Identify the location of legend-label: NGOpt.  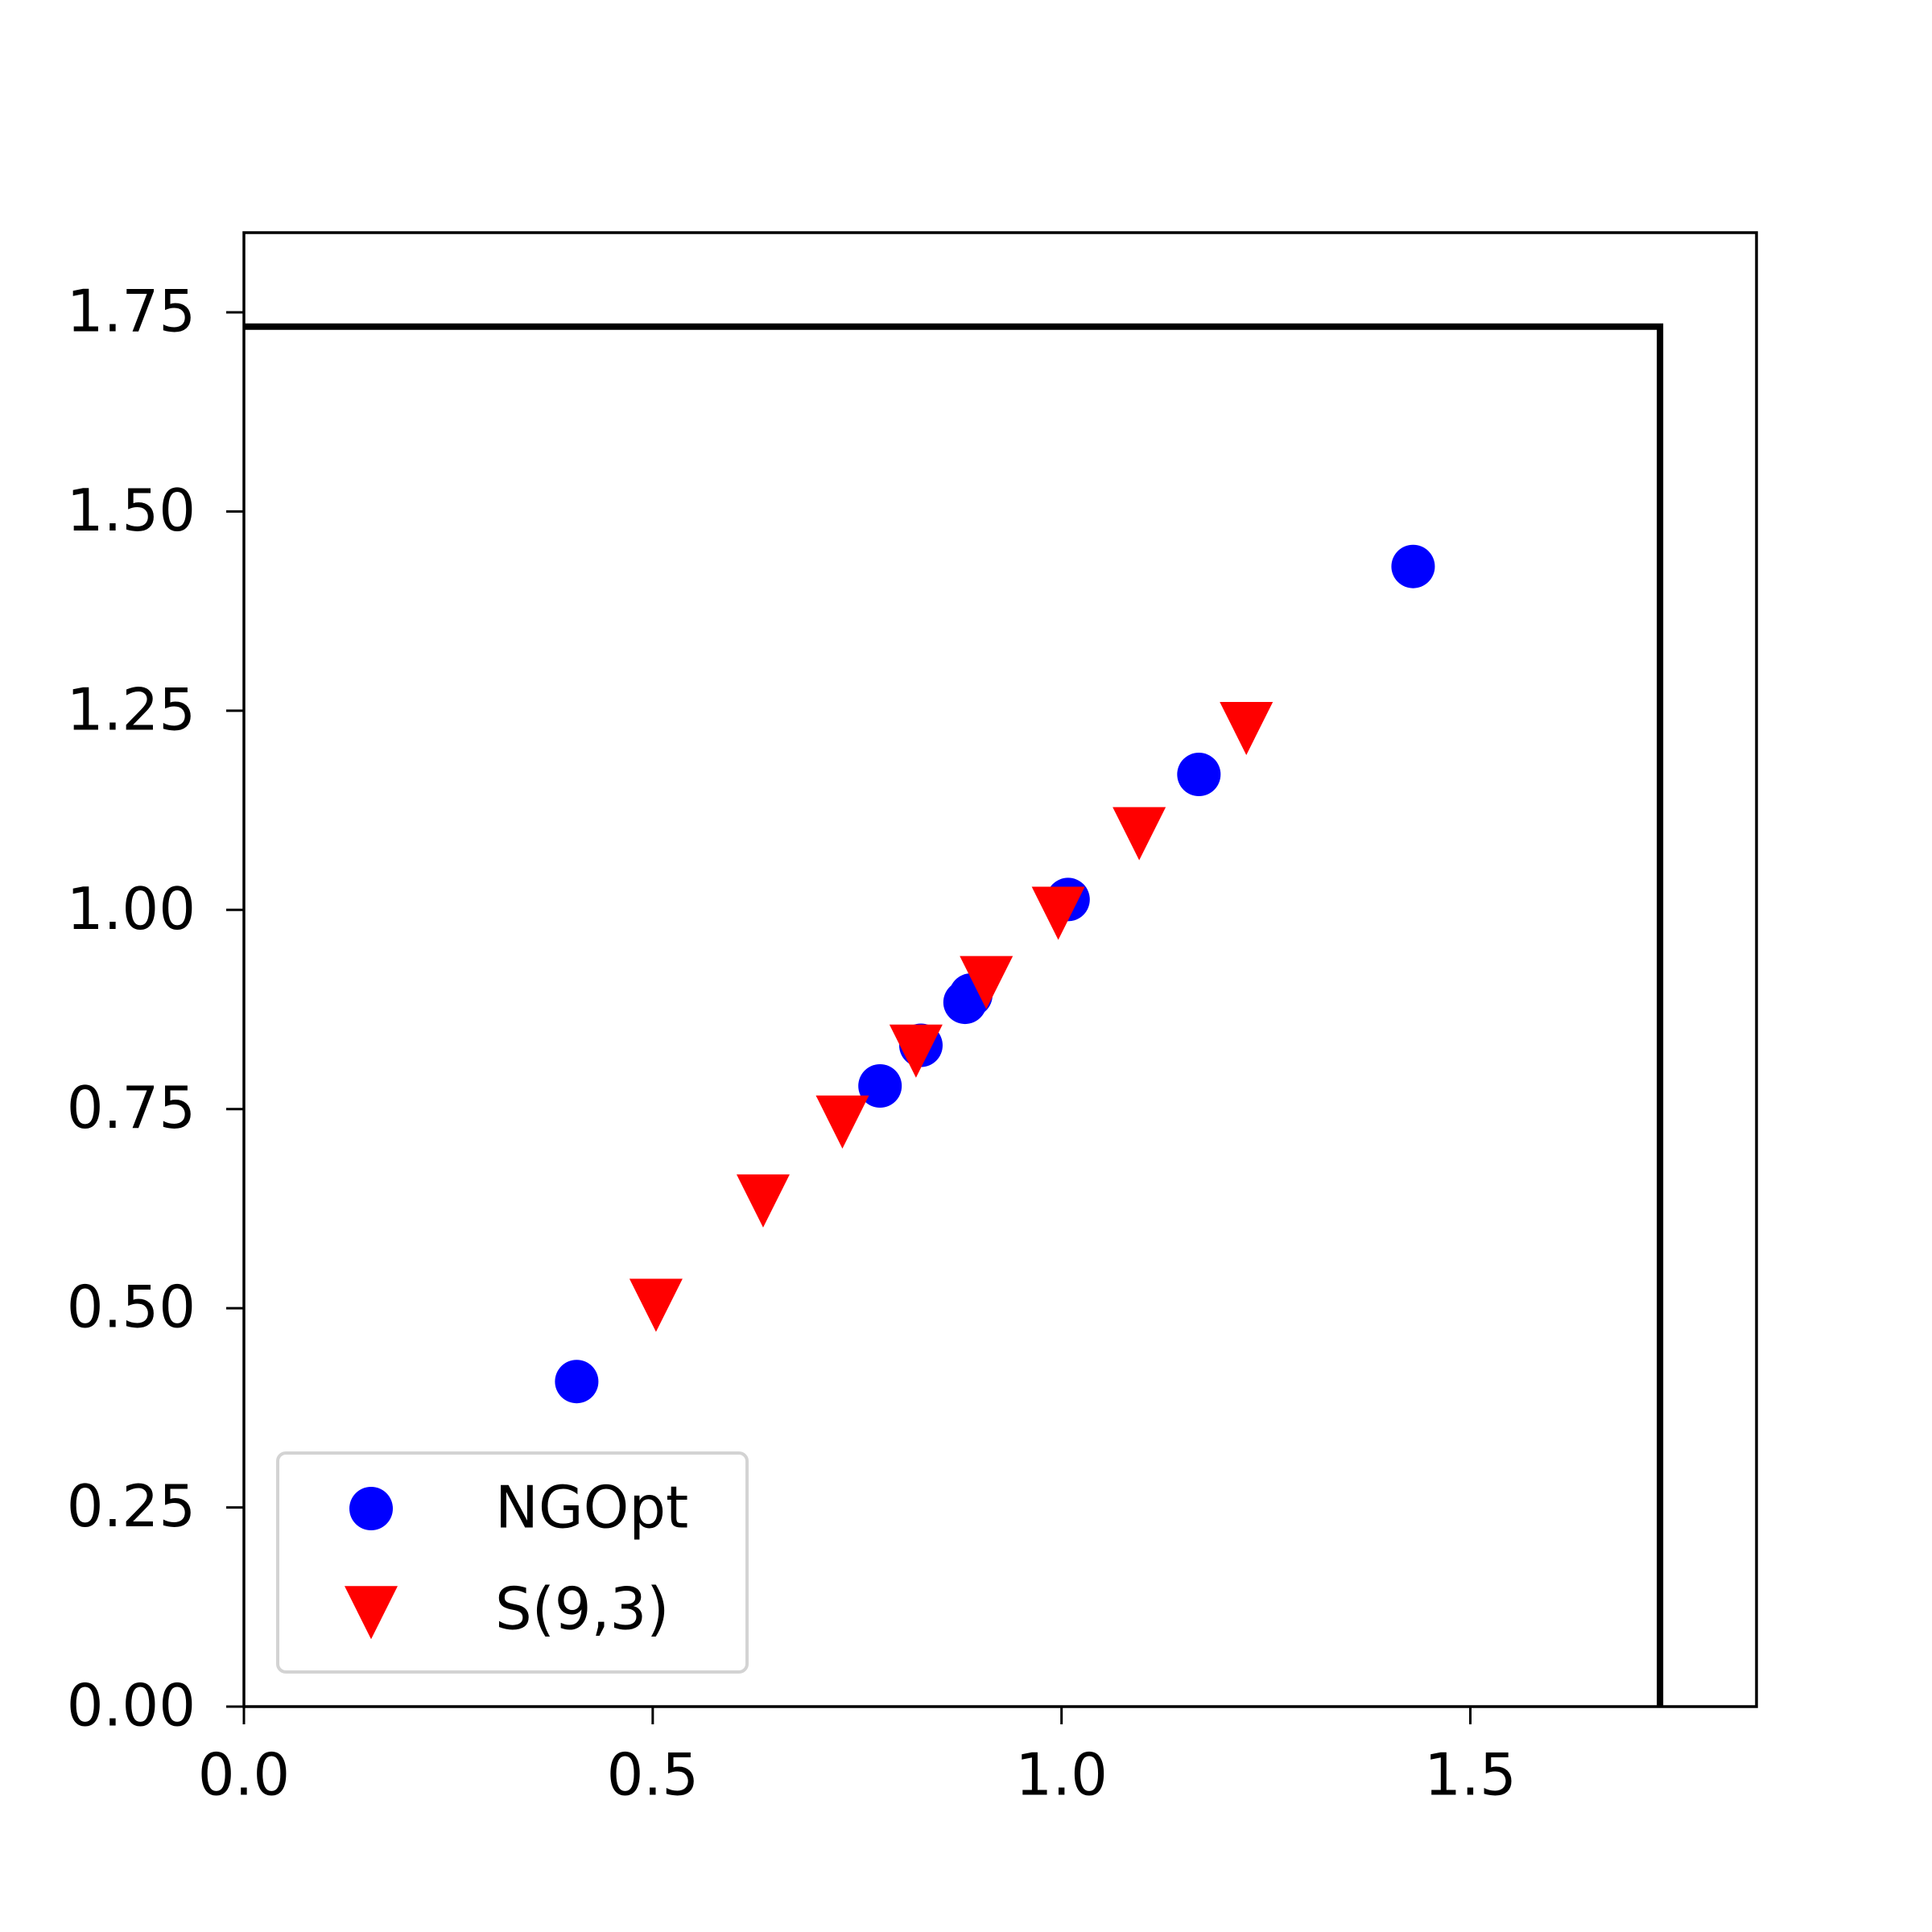
(591, 1508).